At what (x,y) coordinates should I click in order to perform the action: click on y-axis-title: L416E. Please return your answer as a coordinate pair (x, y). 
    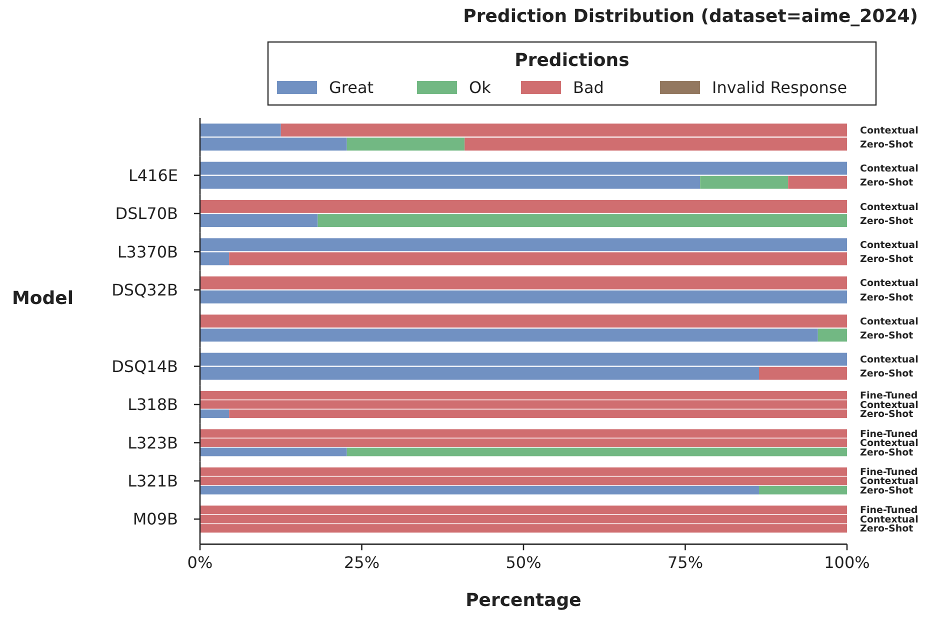
    Looking at the image, I should click on (153, 175).